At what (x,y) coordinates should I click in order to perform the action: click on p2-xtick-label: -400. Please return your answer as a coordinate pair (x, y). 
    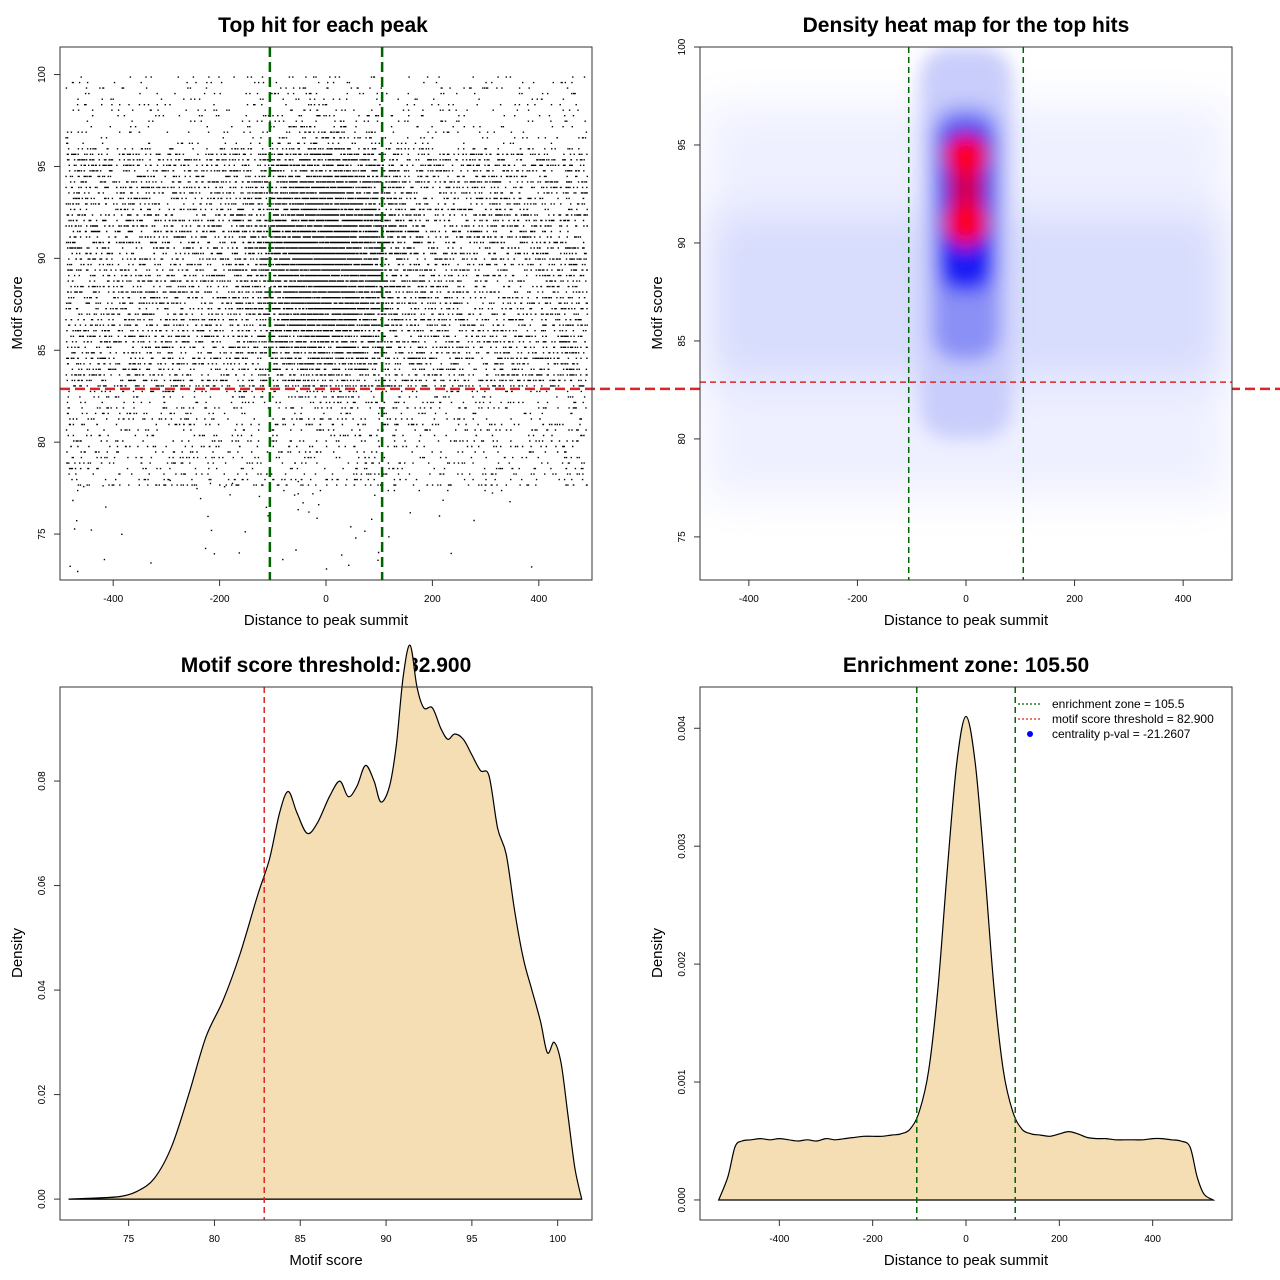
    Looking at the image, I should click on (749, 599).